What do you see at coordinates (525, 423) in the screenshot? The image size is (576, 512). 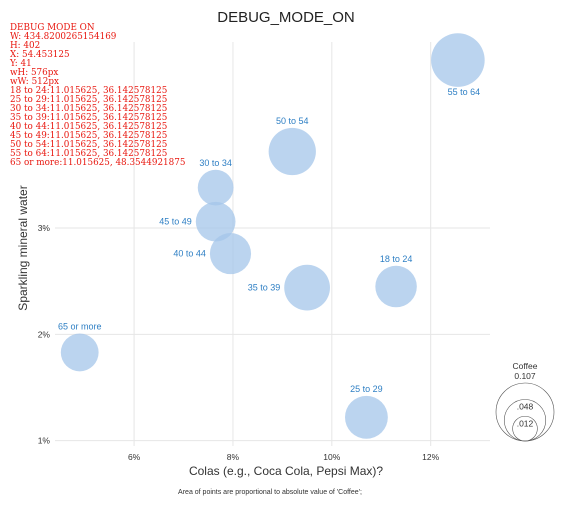 I see `size-legend-label: .012` at bounding box center [525, 423].